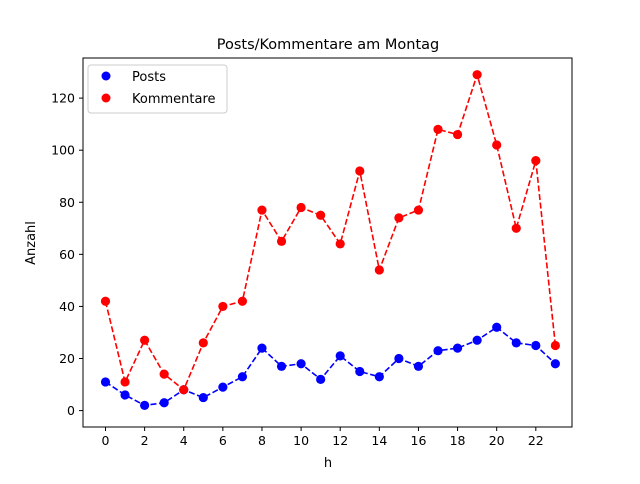 The width and height of the screenshot is (640, 484). Describe the element at coordinates (106, 76) in the screenshot. I see `legend-marker-posts-icon` at that location.